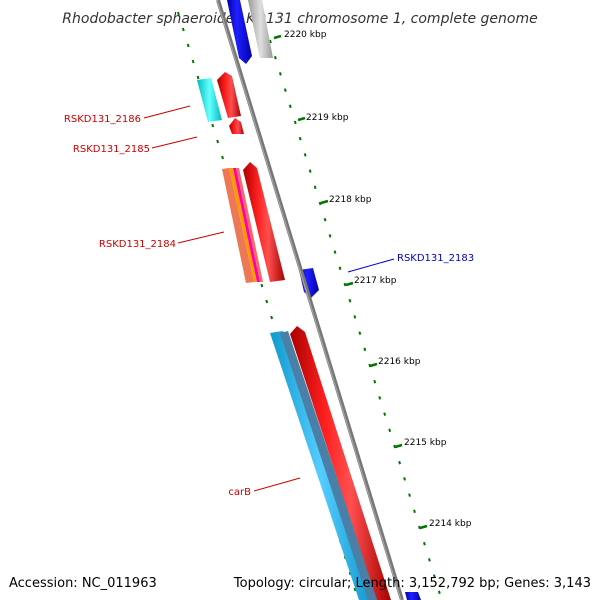 This screenshot has height=600, width=600. I want to click on gene-RSKD131_2184-stripe-orange, so click(243, 225).